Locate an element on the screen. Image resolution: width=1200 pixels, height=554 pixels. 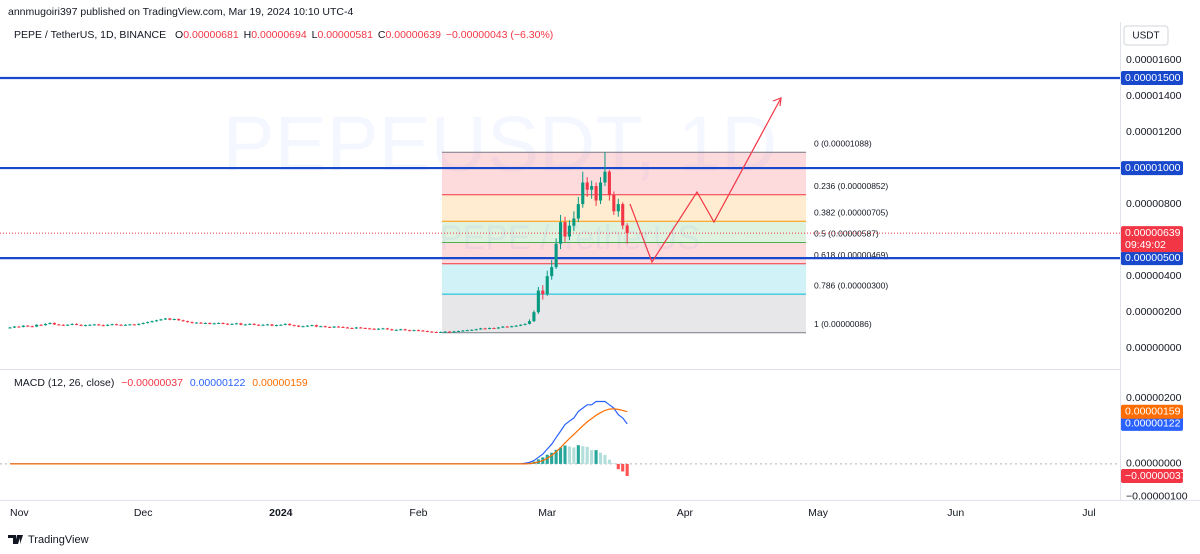
x-tick-label: Jul is located at coordinates (1088, 513).